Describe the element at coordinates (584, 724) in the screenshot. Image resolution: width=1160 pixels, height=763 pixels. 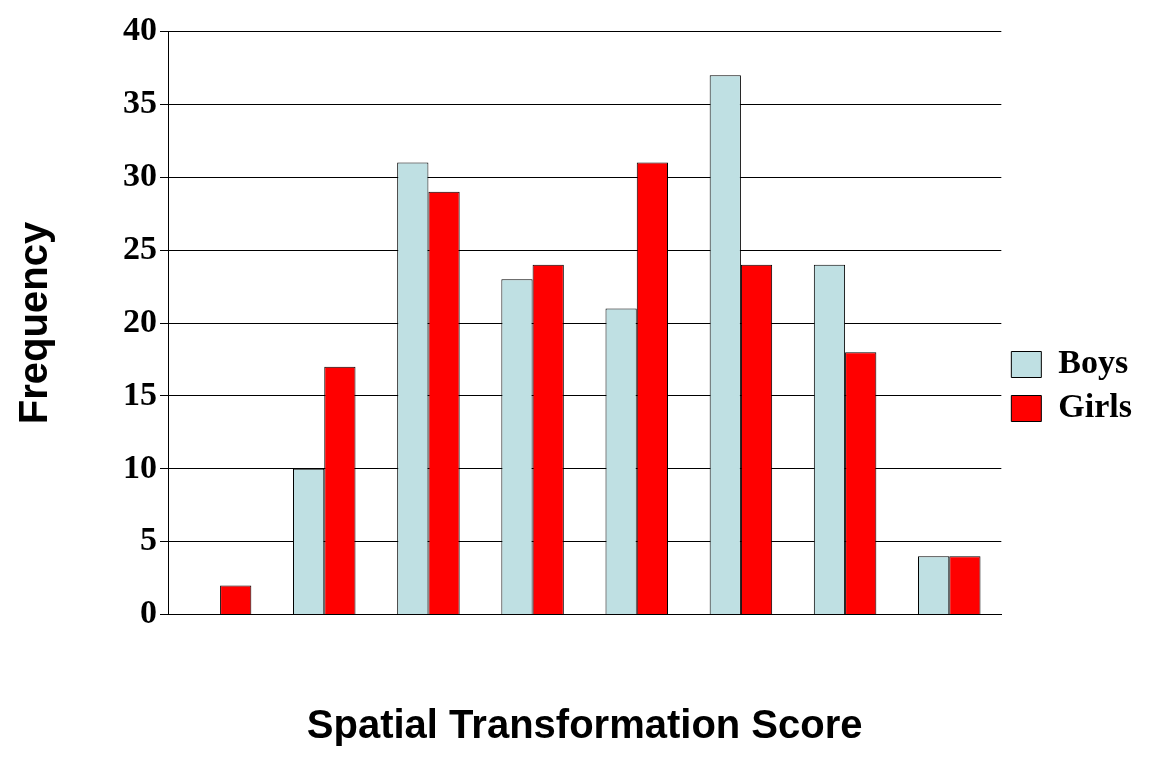
I see `x-axis-title: Spatial Transformation Score` at that location.